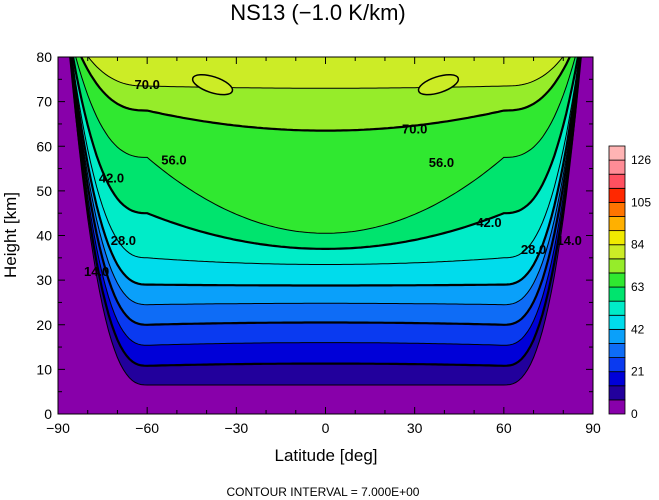 Image resolution: width=659 pixels, height=500 pixels. I want to click on y-tick-label: 80, so click(44, 57).